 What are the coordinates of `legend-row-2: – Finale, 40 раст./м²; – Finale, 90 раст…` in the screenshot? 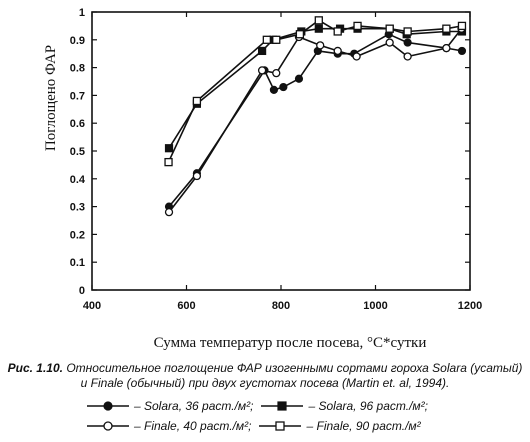 It's located at (256, 426).